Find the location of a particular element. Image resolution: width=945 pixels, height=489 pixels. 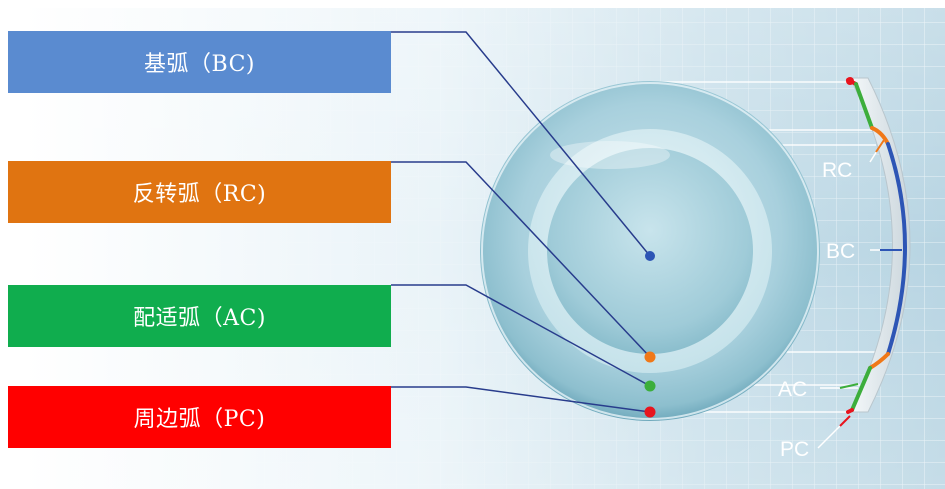

curve-segments is located at coordinates (876, 246).